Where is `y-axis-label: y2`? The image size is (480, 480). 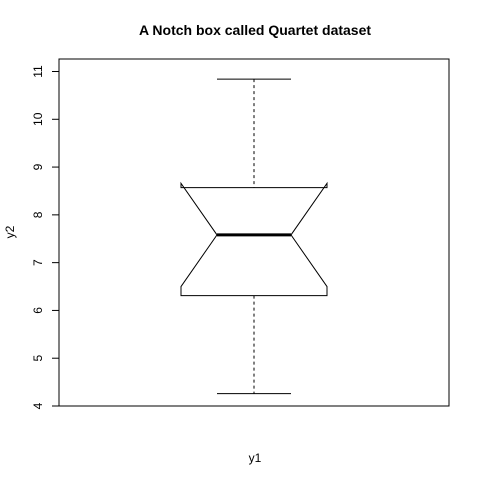 y-axis-label: y2 is located at coordinates (10, 231).